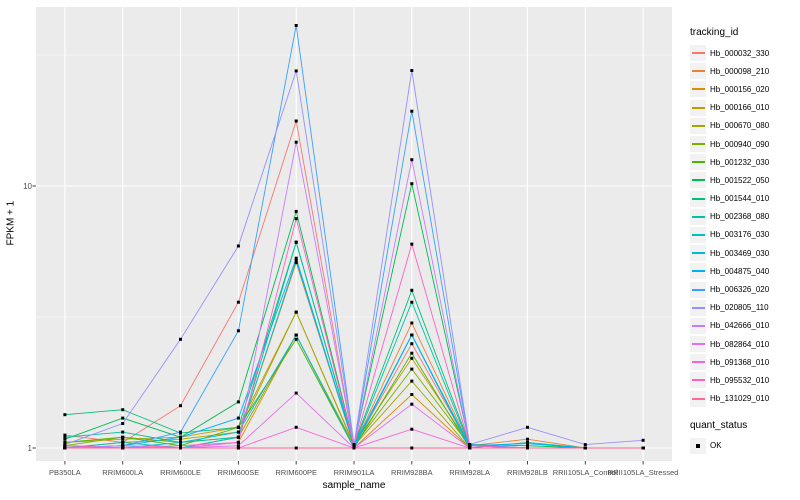 Image resolution: width=800 pixels, height=500 pixels. I want to click on legend-item: Hb_091368_010, so click(745, 362).